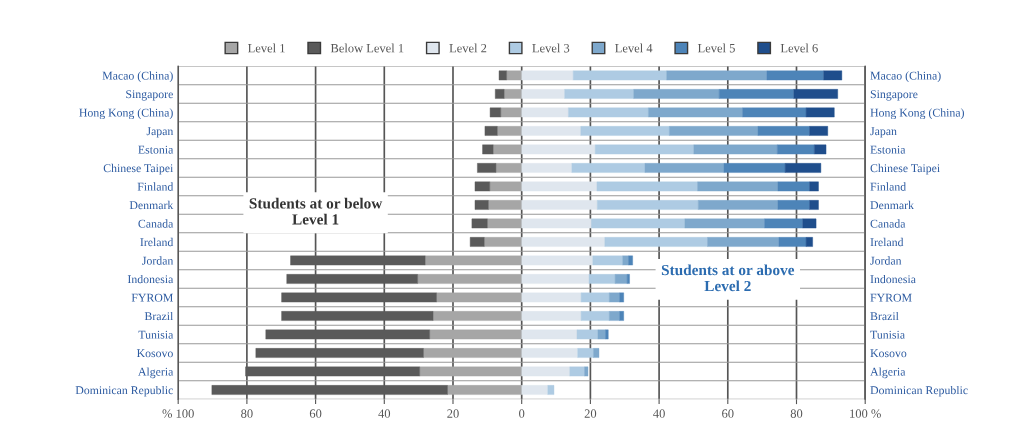  Describe the element at coordinates (917, 114) in the screenshot. I see `category-label: Hong Kong (China)` at that location.